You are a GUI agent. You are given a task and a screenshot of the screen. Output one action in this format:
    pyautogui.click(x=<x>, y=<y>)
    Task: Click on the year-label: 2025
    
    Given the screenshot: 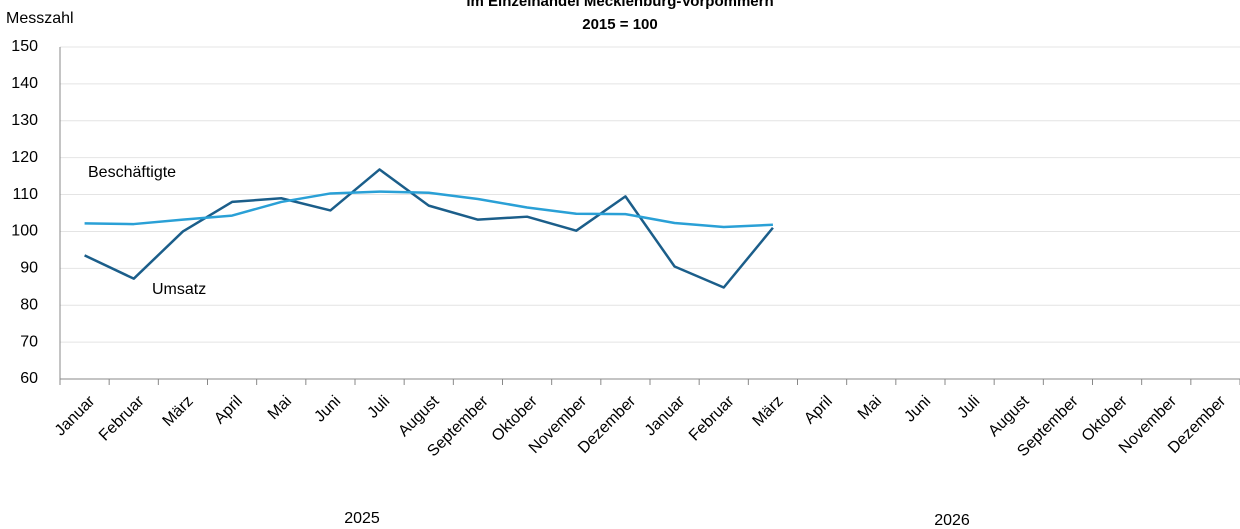 What is the action you would take?
    pyautogui.click(x=362, y=518)
    